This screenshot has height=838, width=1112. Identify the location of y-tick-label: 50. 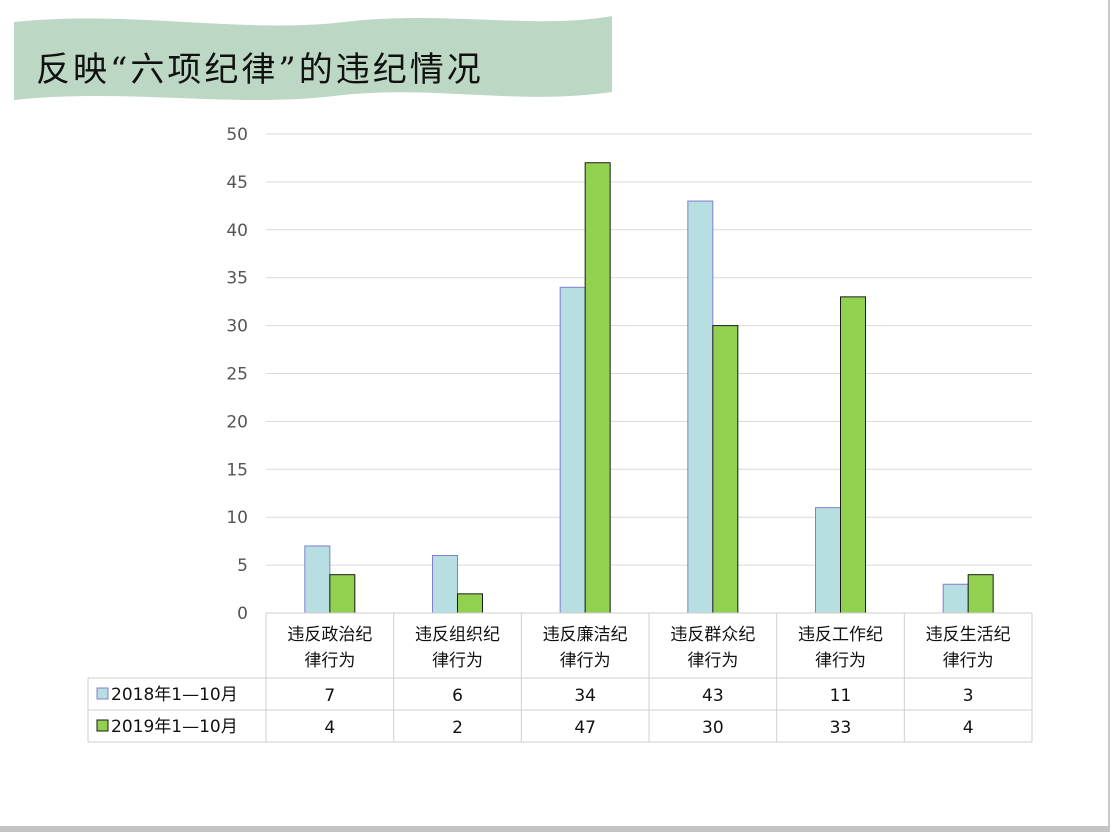
(237, 135).